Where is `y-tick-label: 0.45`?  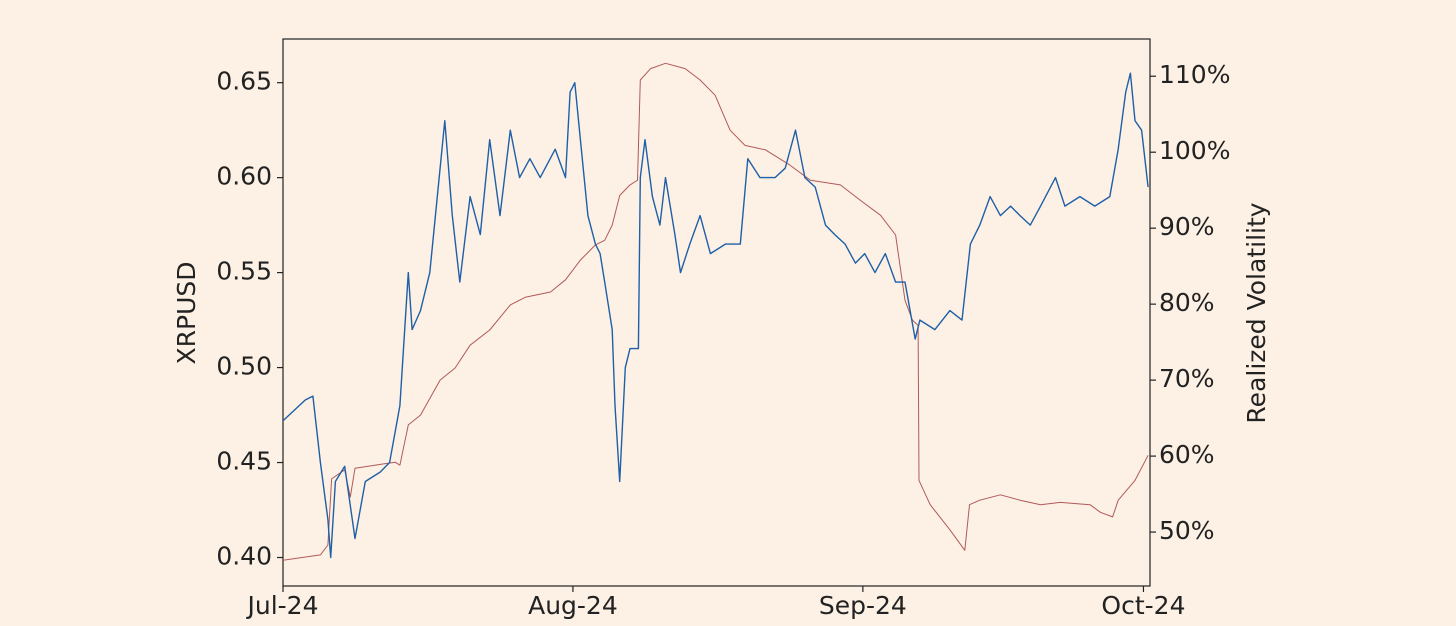 y-tick-label: 0.45 is located at coordinates (244, 461).